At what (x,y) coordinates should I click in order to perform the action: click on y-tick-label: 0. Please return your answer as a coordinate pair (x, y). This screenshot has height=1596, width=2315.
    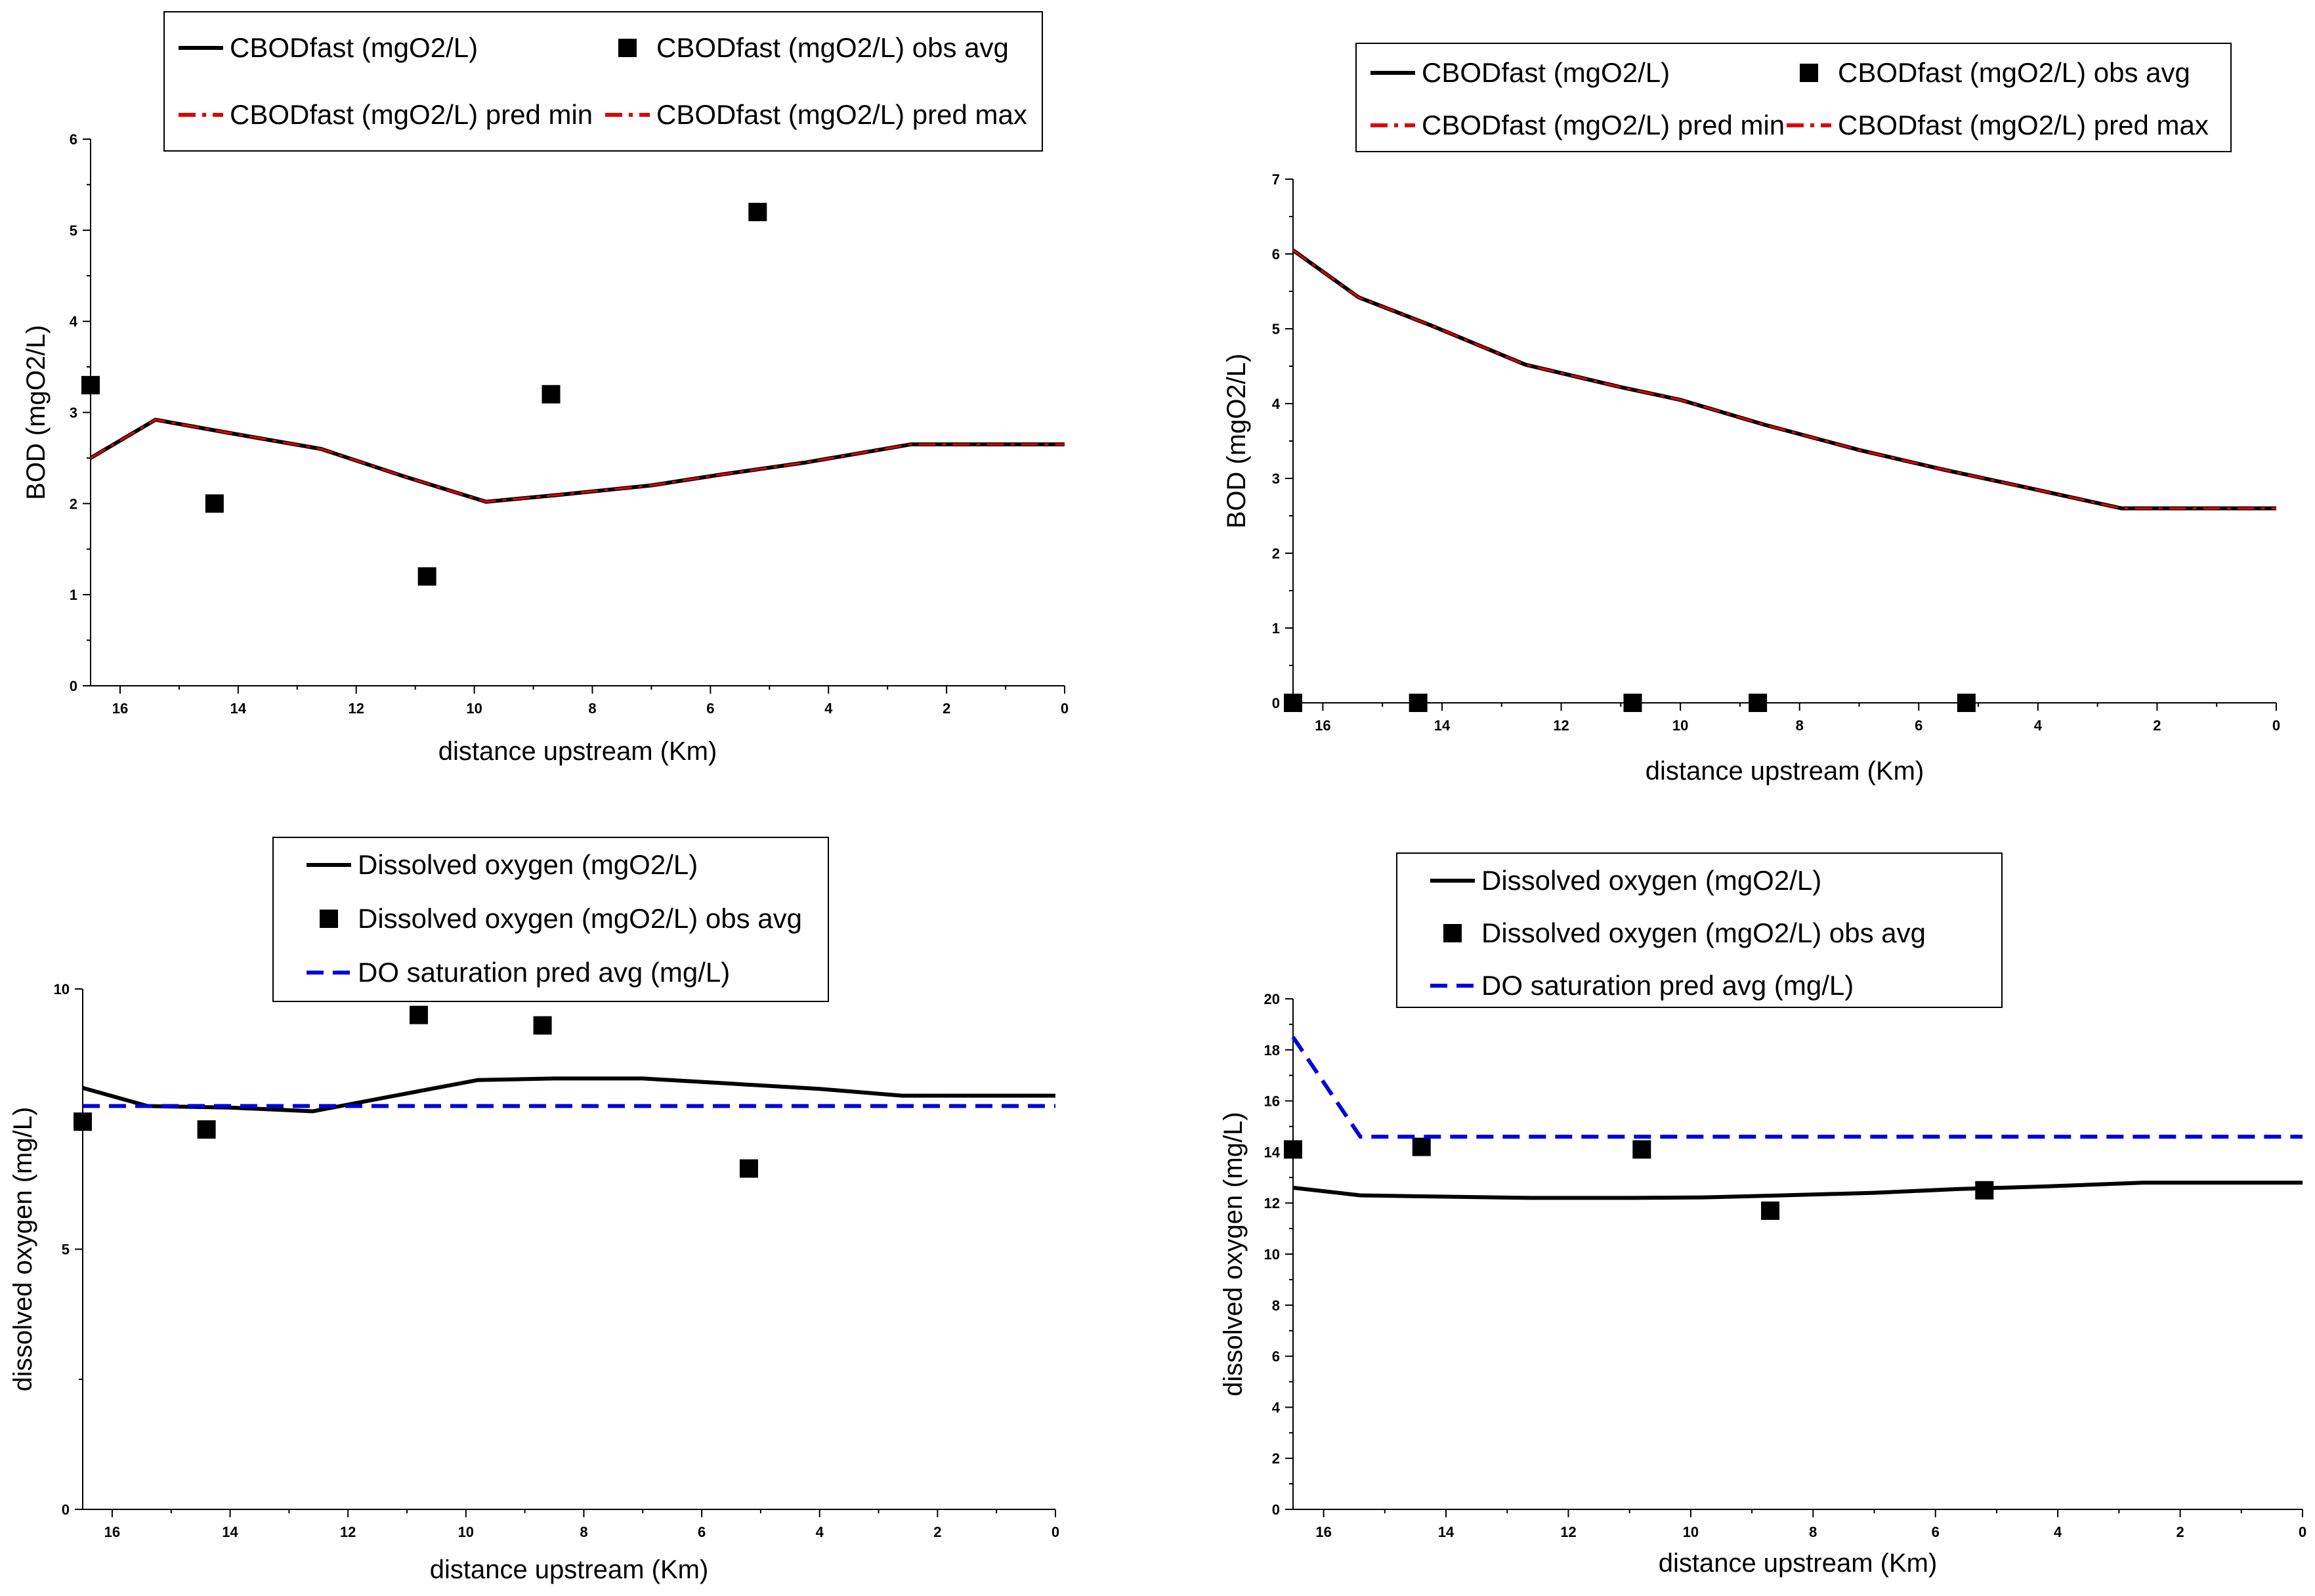
    Looking at the image, I should click on (73, 686).